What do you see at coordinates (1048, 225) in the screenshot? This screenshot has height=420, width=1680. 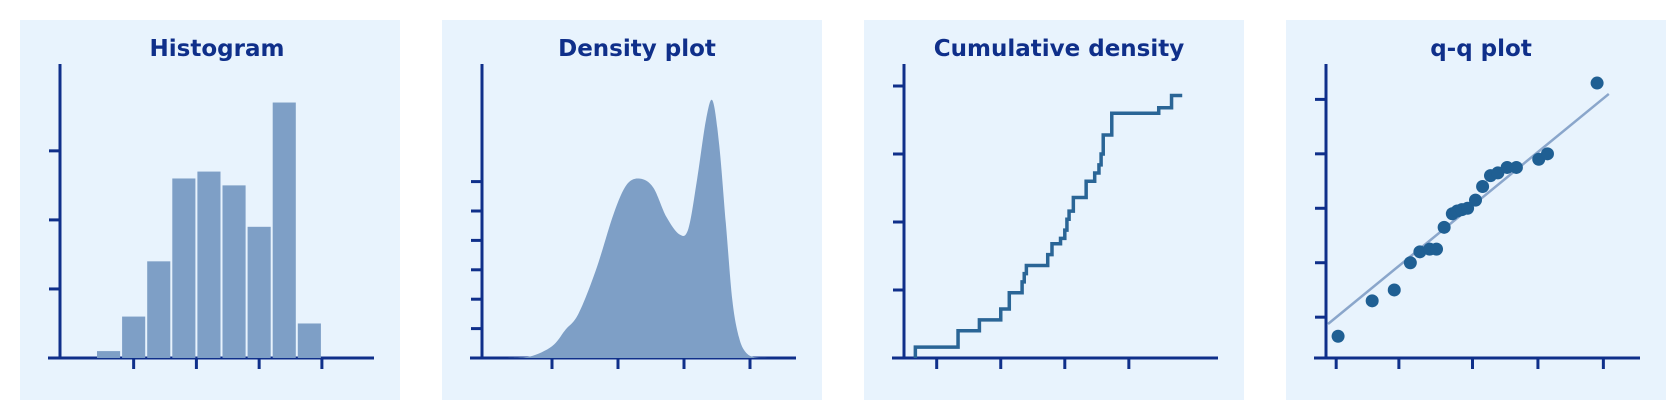 I see `cumulative-step-line` at bounding box center [1048, 225].